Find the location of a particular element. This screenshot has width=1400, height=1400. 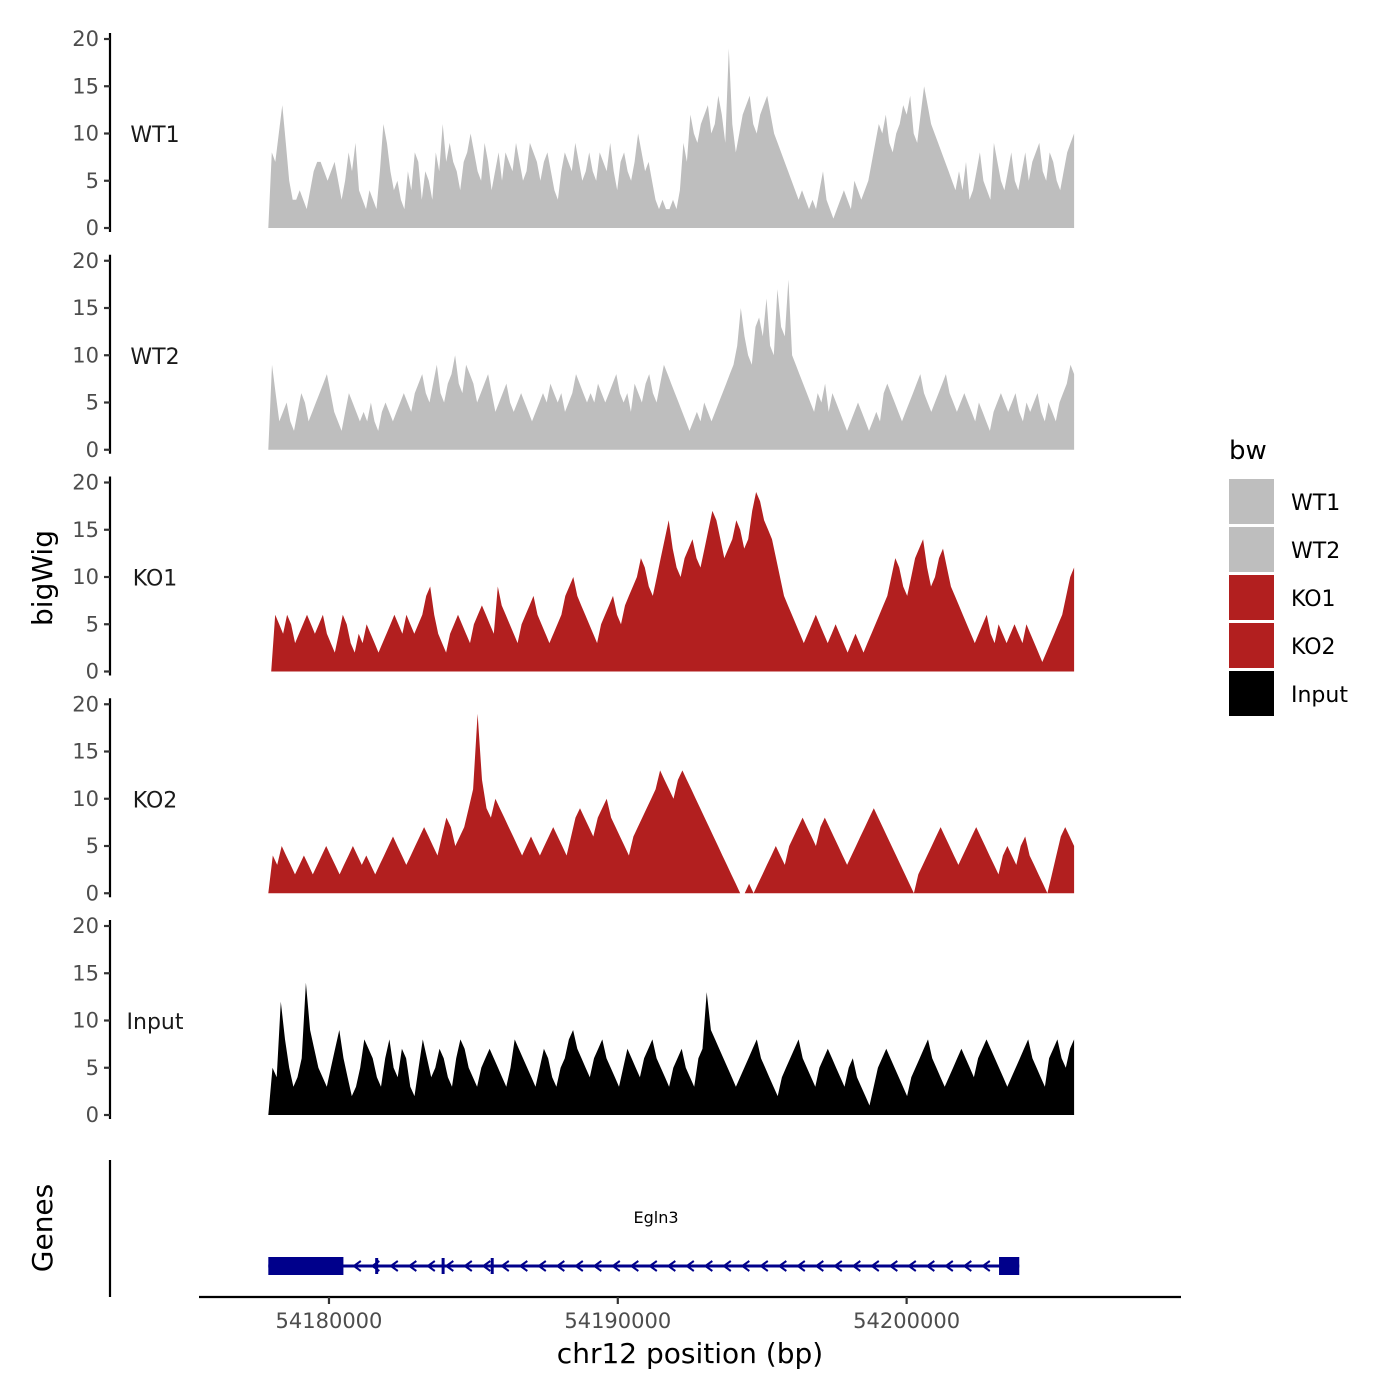

track-label-wt2: WT2 is located at coordinates (154, 357).